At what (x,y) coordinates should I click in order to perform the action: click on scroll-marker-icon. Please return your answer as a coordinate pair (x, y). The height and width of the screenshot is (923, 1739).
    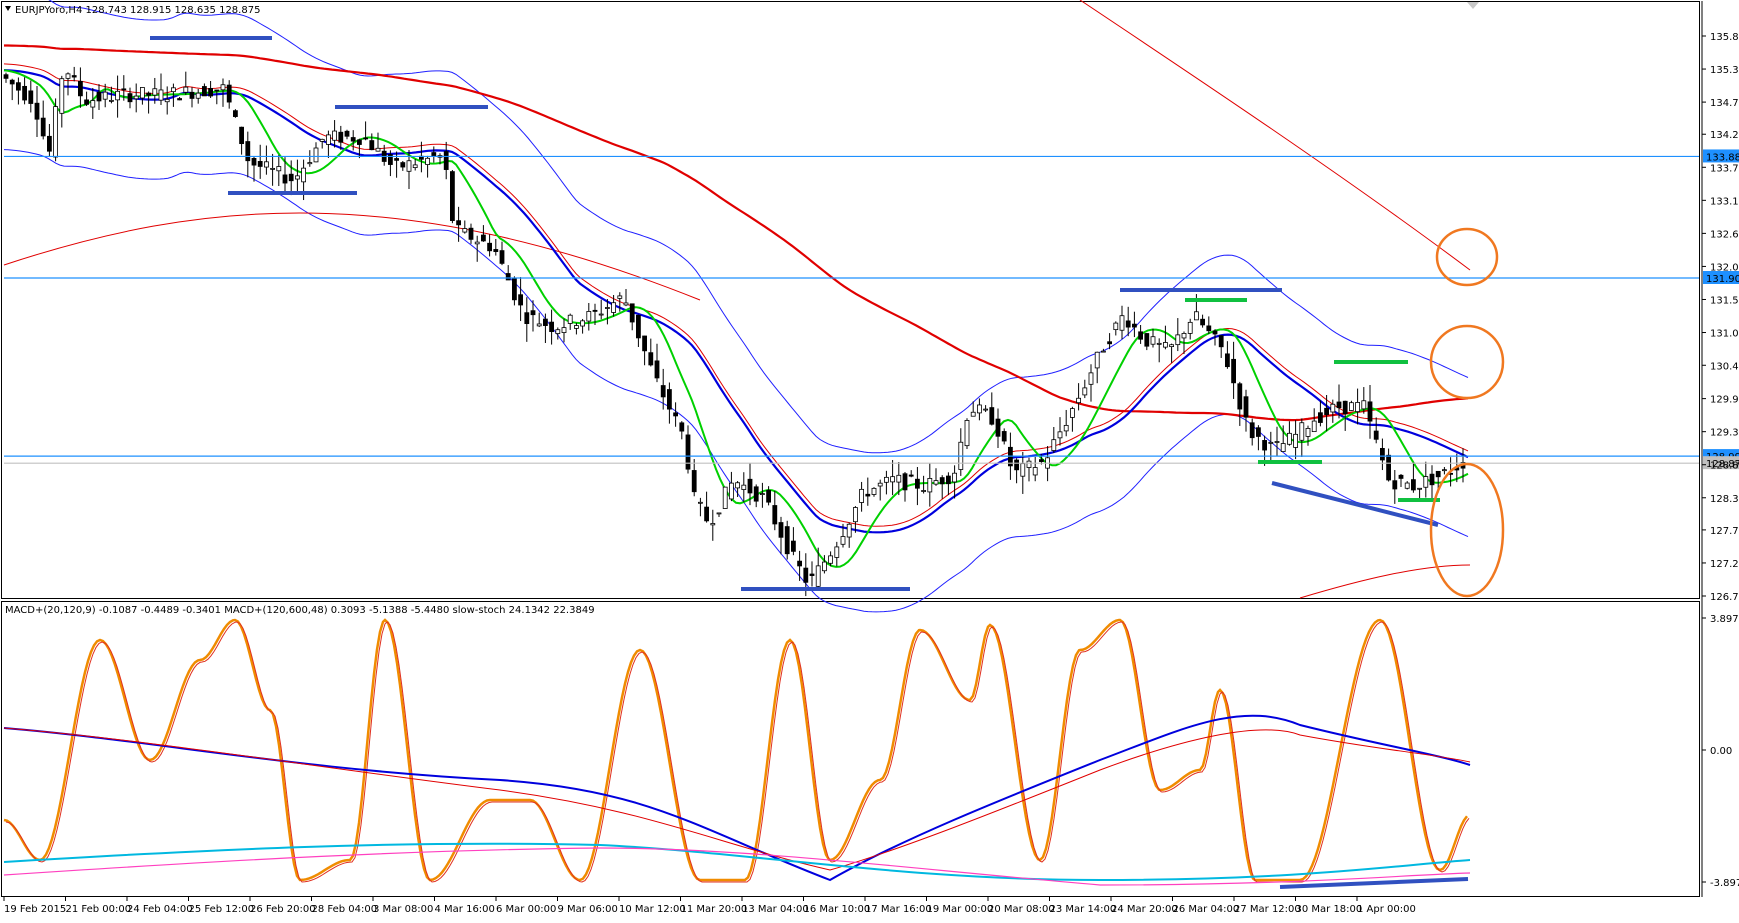
    Looking at the image, I should click on (1473, 5).